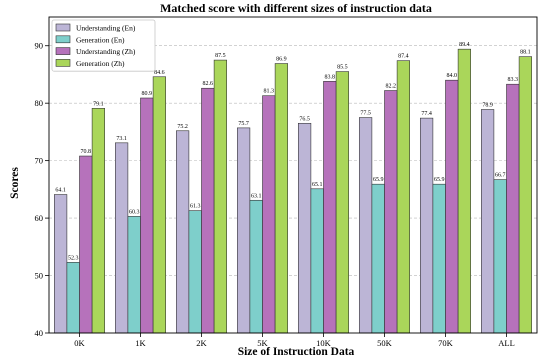 The image size is (545, 363). I want to click on data-label: 64.1, so click(60, 191).